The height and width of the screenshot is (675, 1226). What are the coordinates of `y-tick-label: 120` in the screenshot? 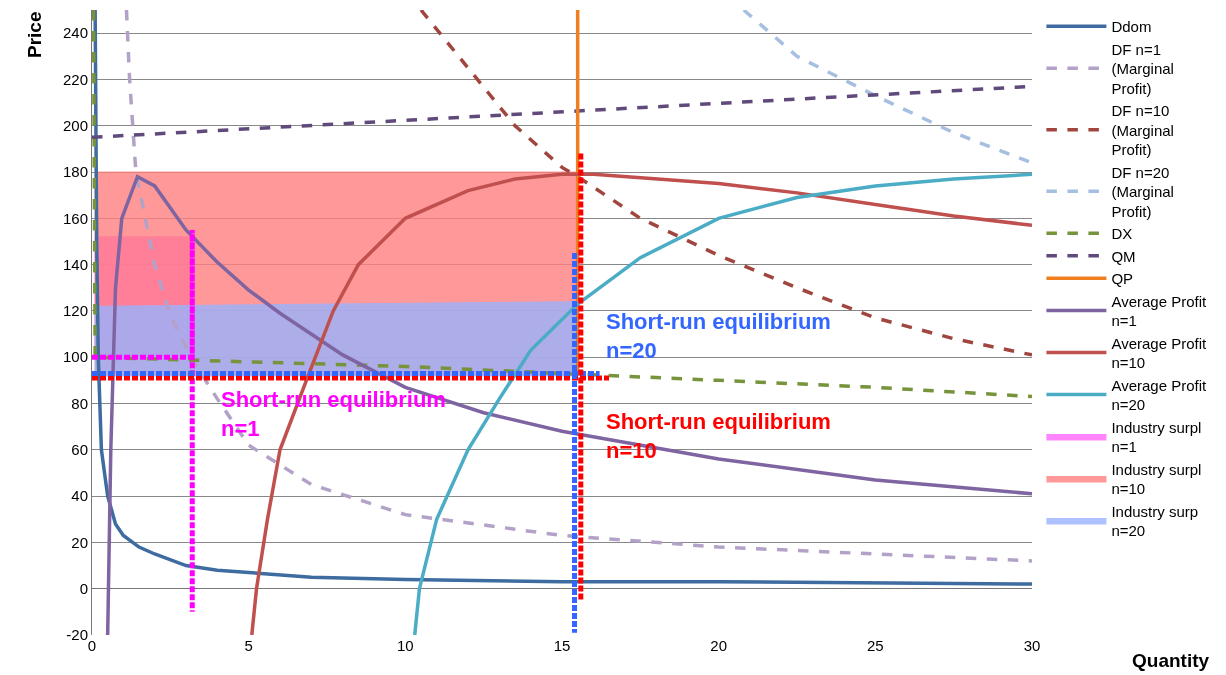 It's located at (75, 311).